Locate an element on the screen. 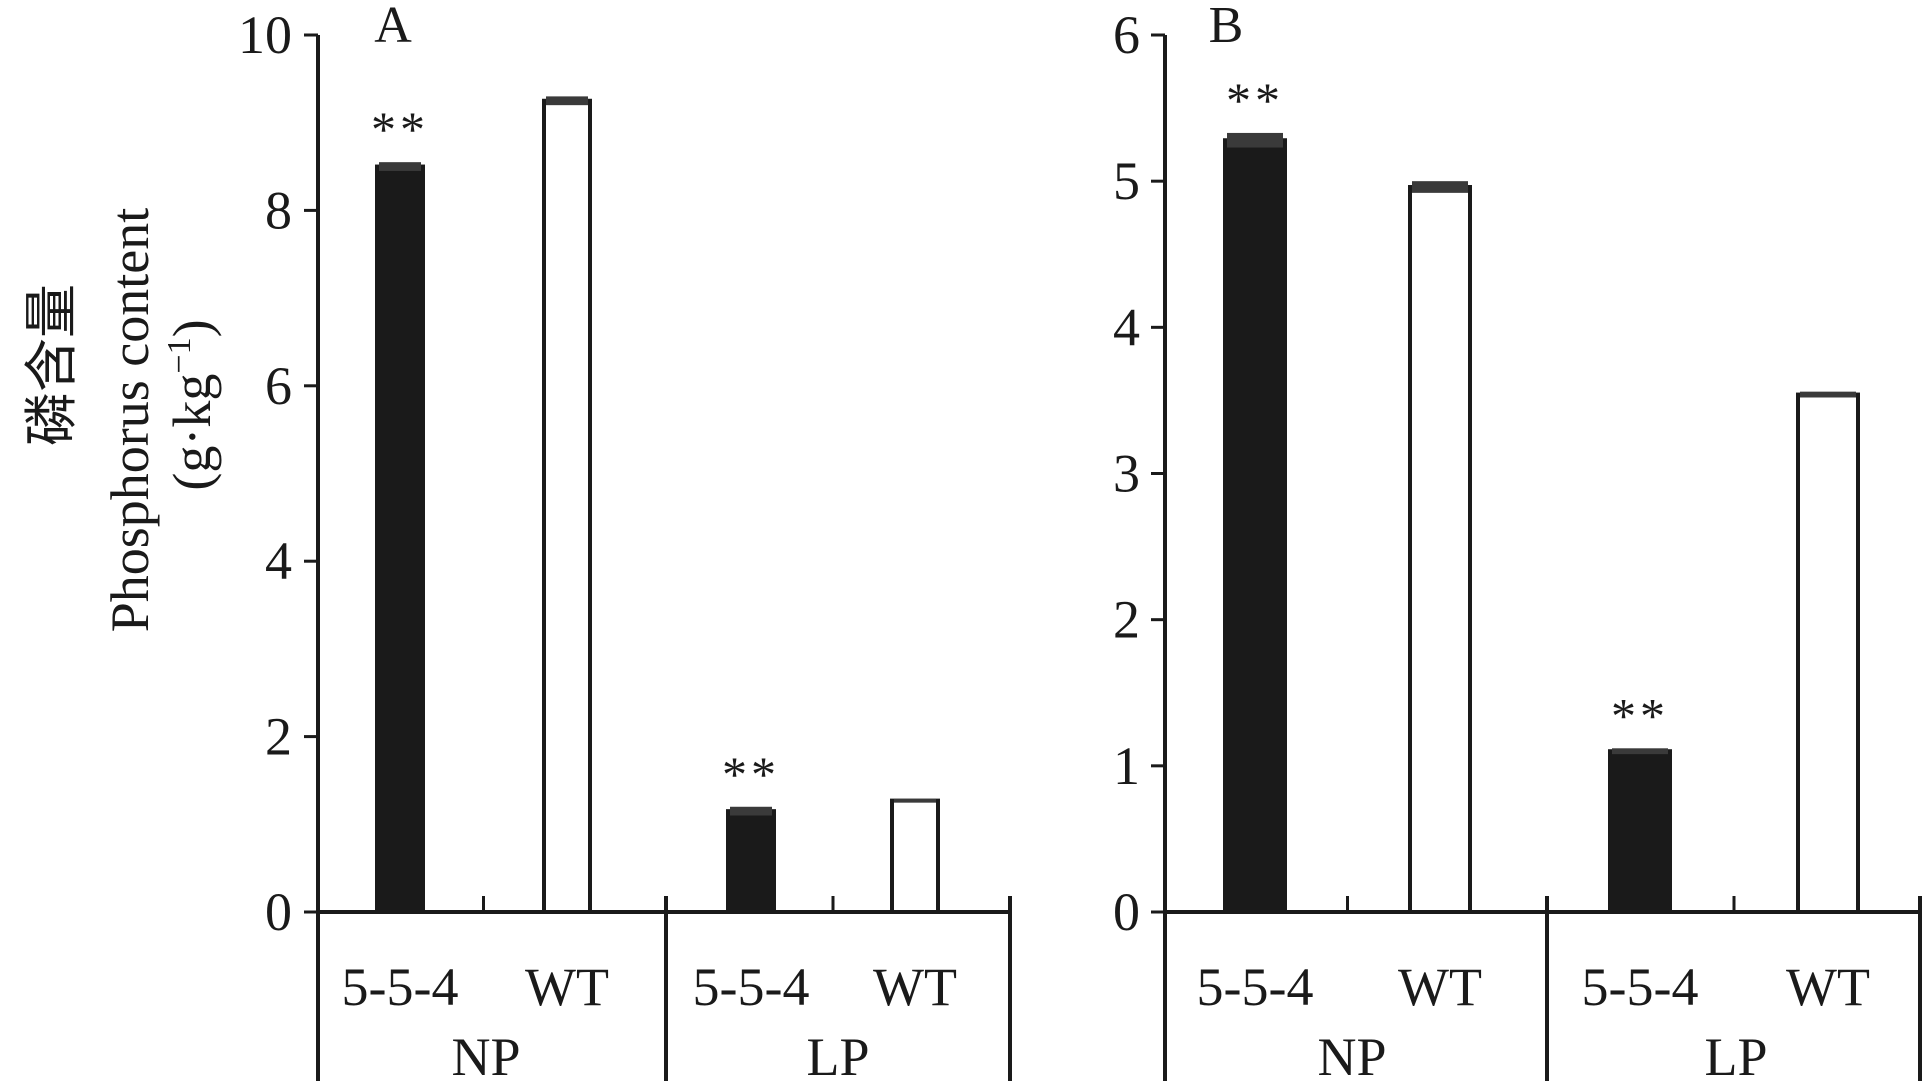  panel-b-y-ticks: 0 1 2 3 4 5 6 is located at coordinates (1139, 473).